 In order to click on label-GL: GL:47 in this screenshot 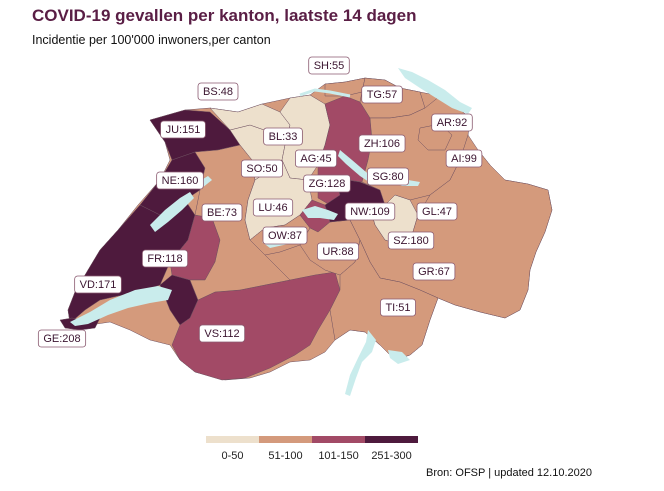, I will do `click(437, 211)`.